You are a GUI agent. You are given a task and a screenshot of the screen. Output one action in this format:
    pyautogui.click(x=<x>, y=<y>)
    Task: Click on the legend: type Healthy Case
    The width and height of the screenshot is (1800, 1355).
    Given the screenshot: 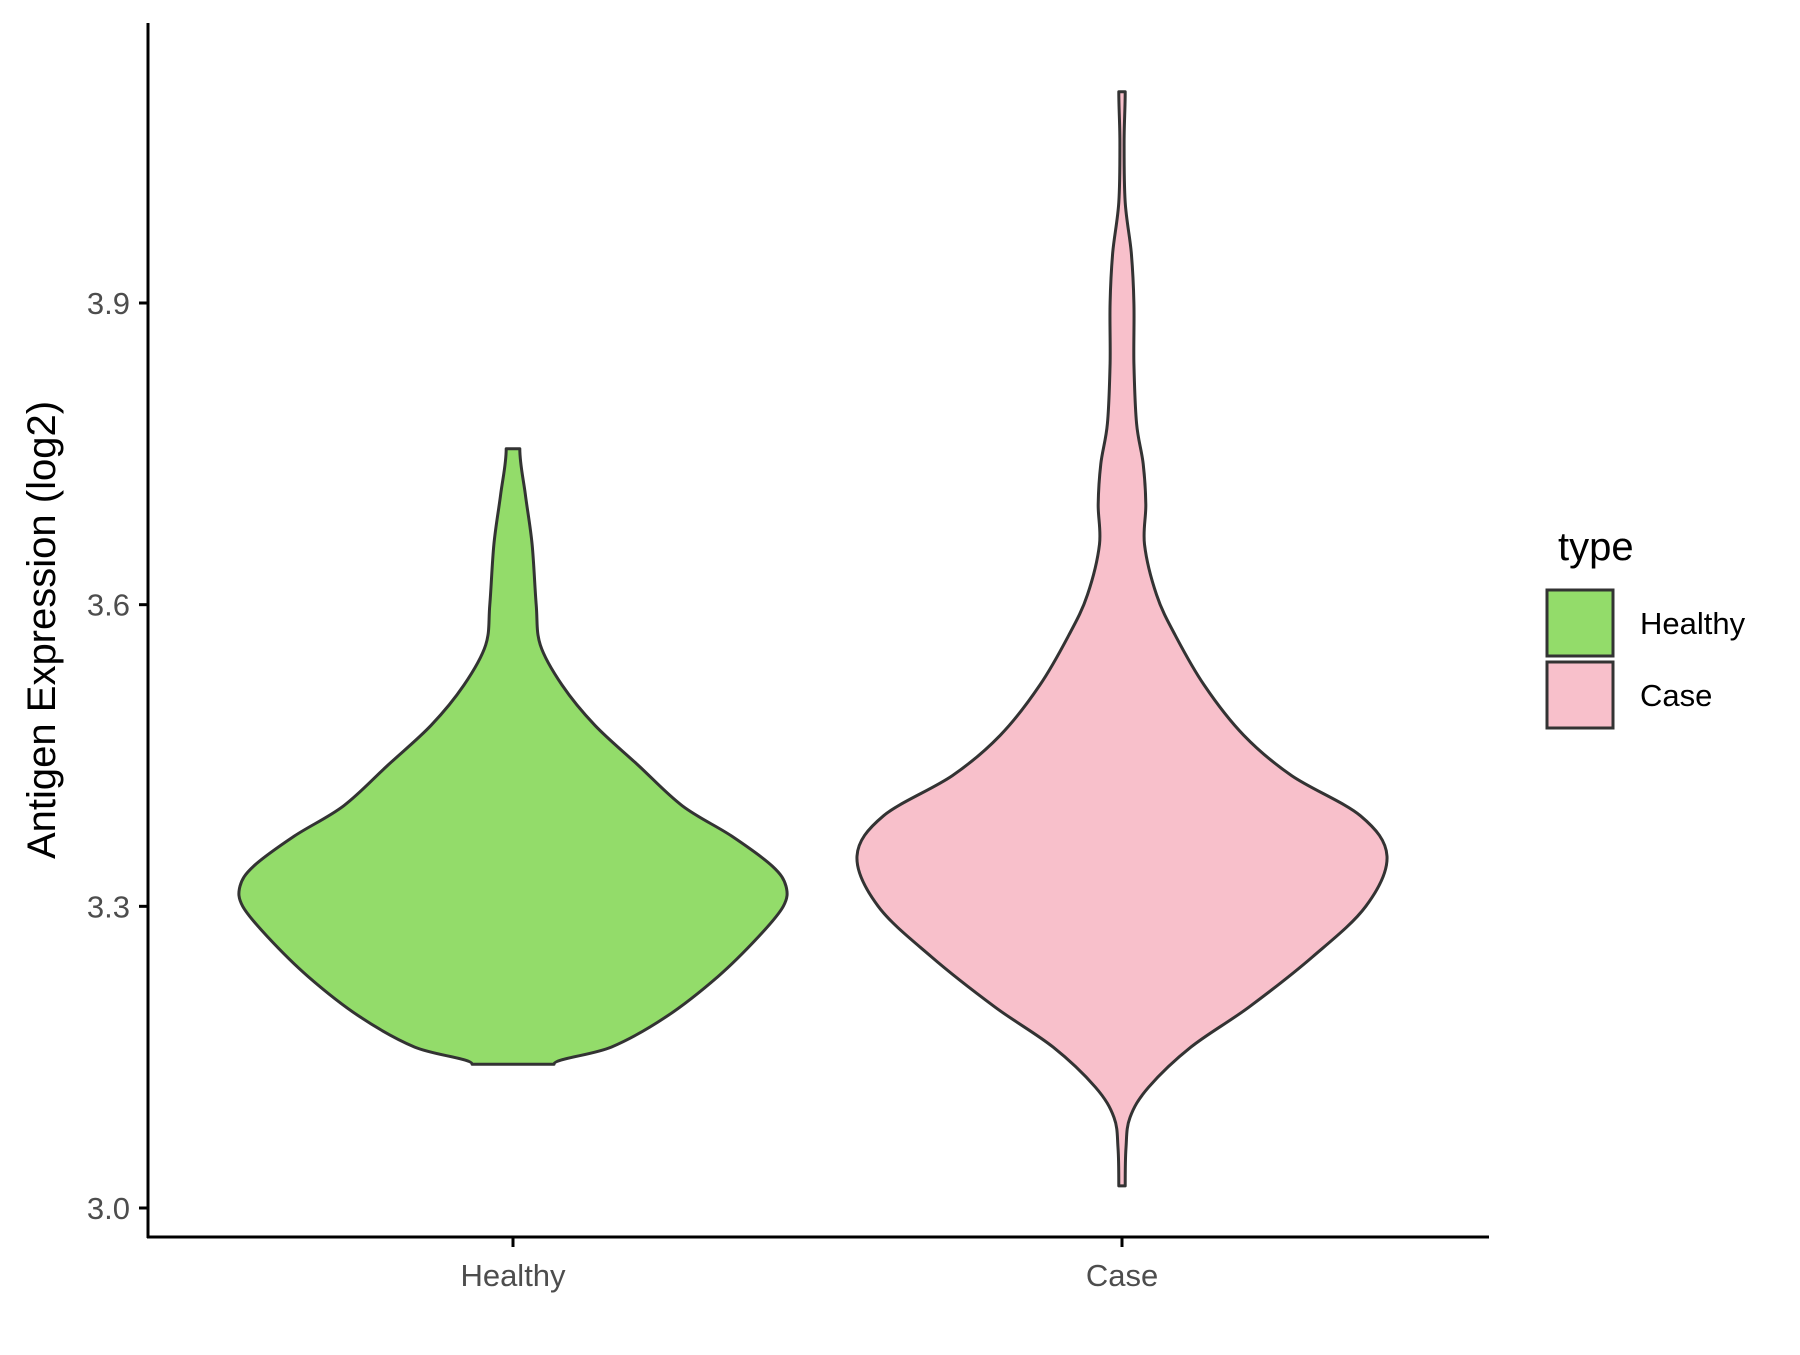 What is the action you would take?
    pyautogui.click(x=1645, y=627)
    